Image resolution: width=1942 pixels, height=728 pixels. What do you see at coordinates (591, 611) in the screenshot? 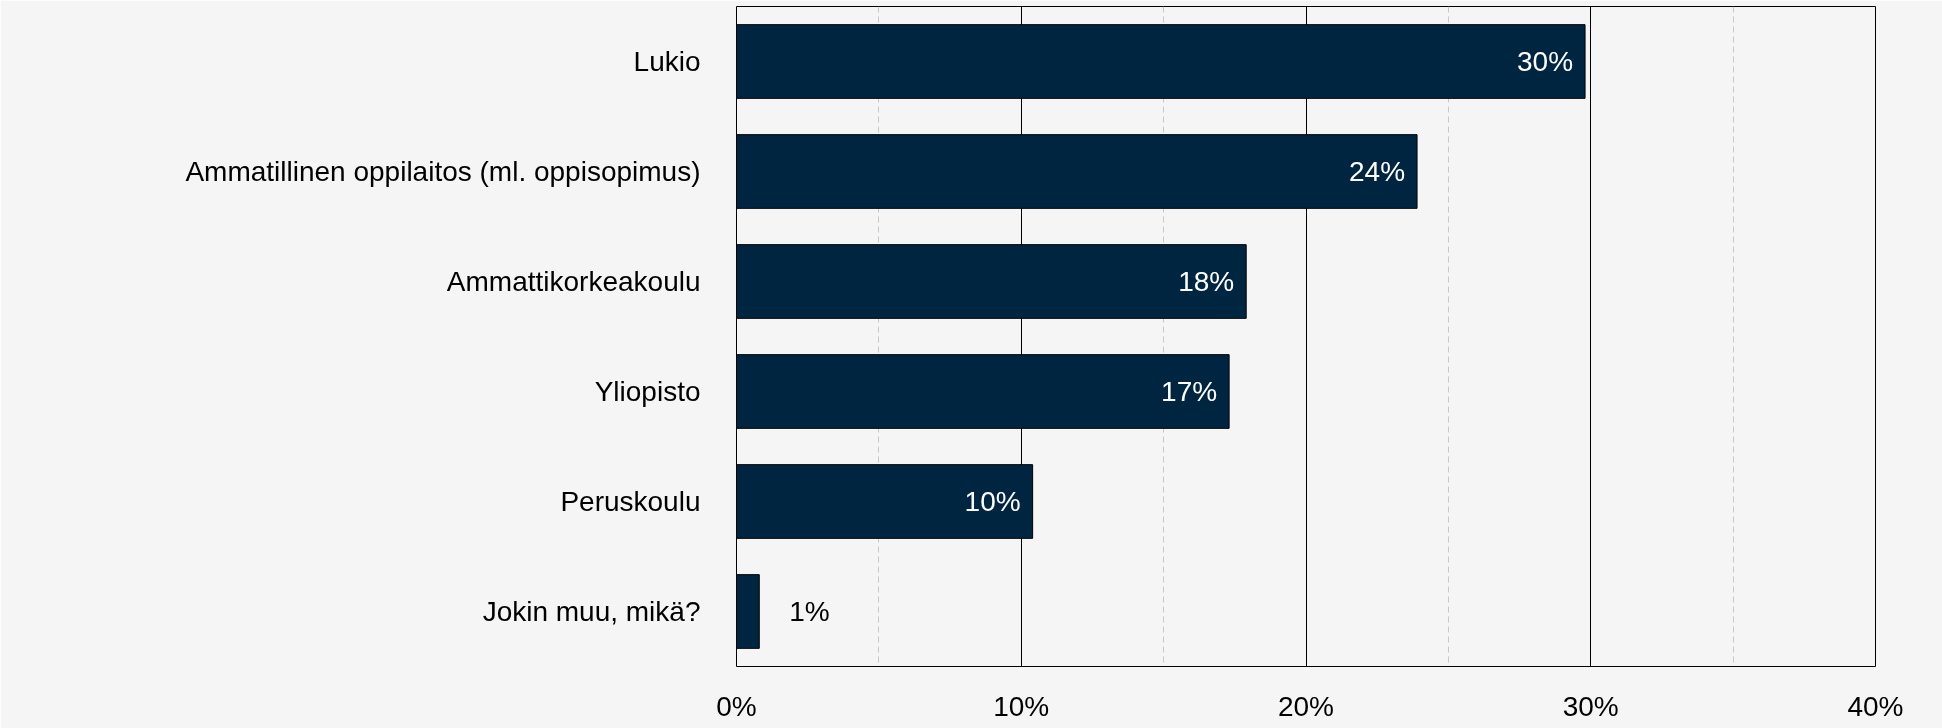
I see `y-tick-label: Jokin muu, mikä?` at bounding box center [591, 611].